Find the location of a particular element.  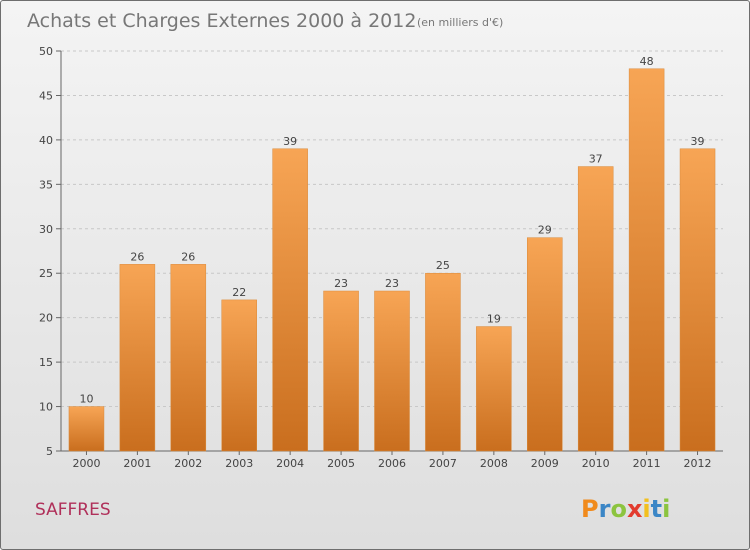

y-tick-label: 25 is located at coordinates (46, 273).